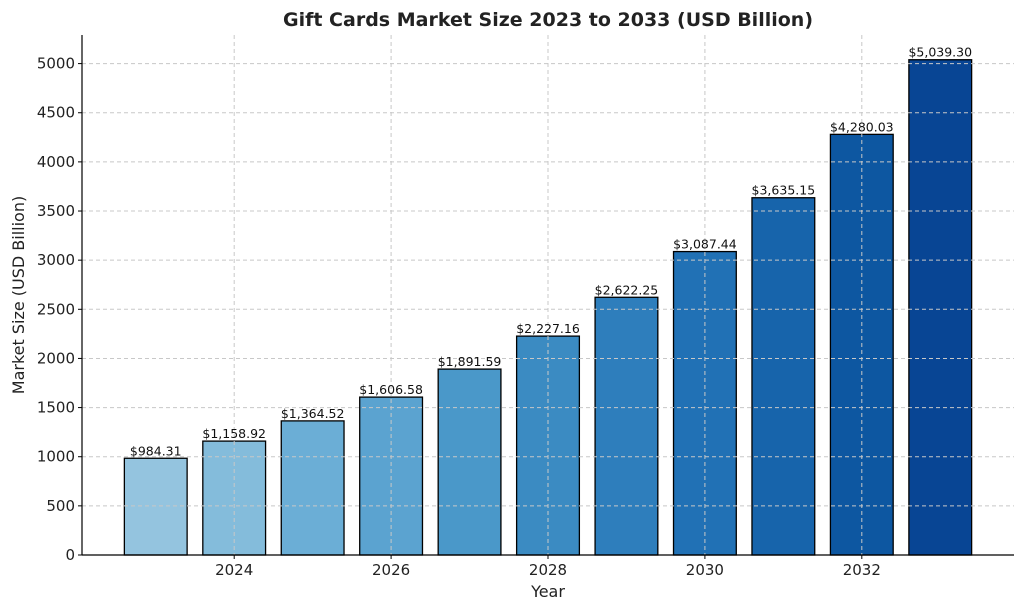 The width and height of the screenshot is (1024, 611). I want to click on y-axis-label: Market Size (USD Billion), so click(18, 295).